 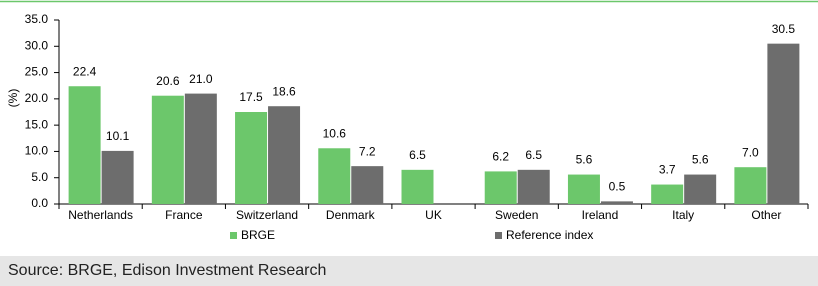 What do you see at coordinates (39, 203) in the screenshot?
I see `y-tick-label: 0.0` at bounding box center [39, 203].